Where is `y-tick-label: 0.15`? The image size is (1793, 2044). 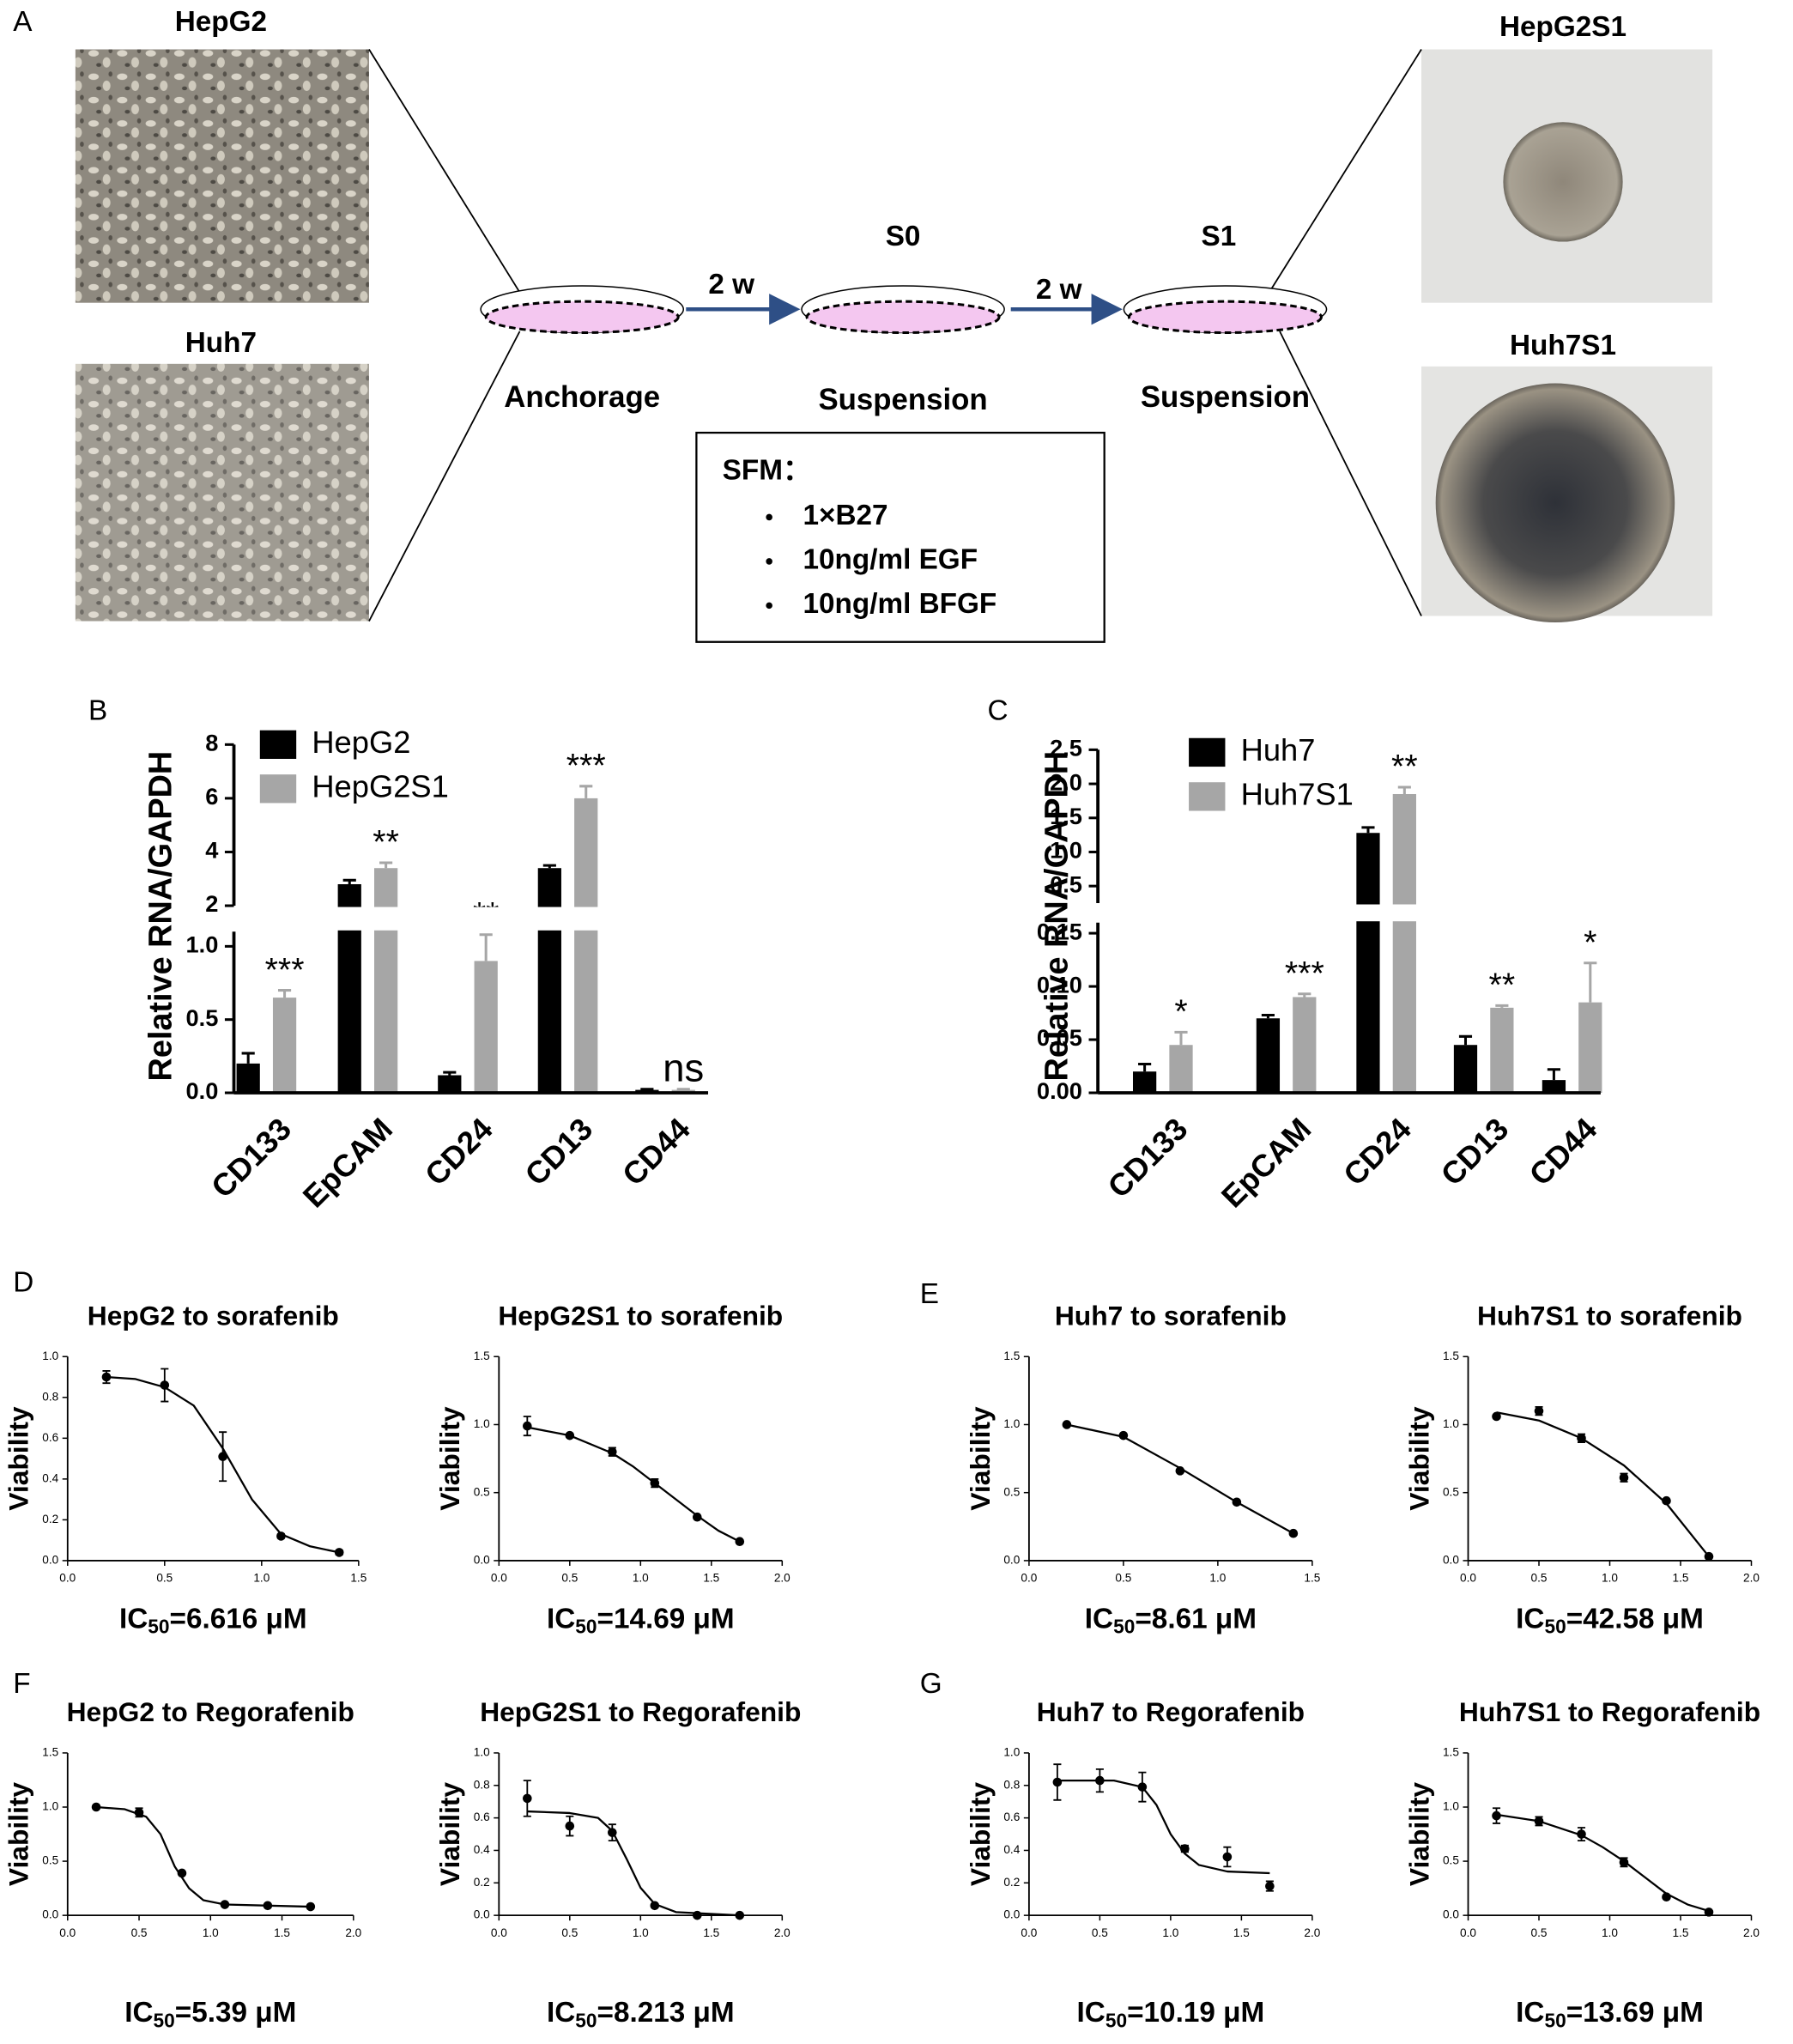 y-tick-label: 0.15 is located at coordinates (1059, 931).